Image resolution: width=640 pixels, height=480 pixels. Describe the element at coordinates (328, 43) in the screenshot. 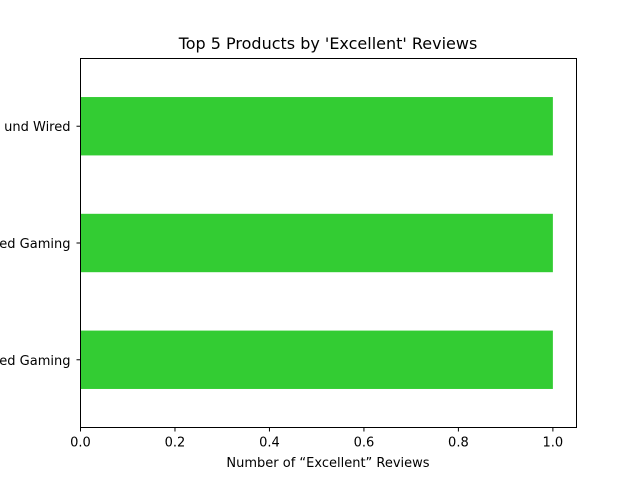

I see `chart-title: Top 5 Products by 'Excellent' Reviews` at that location.